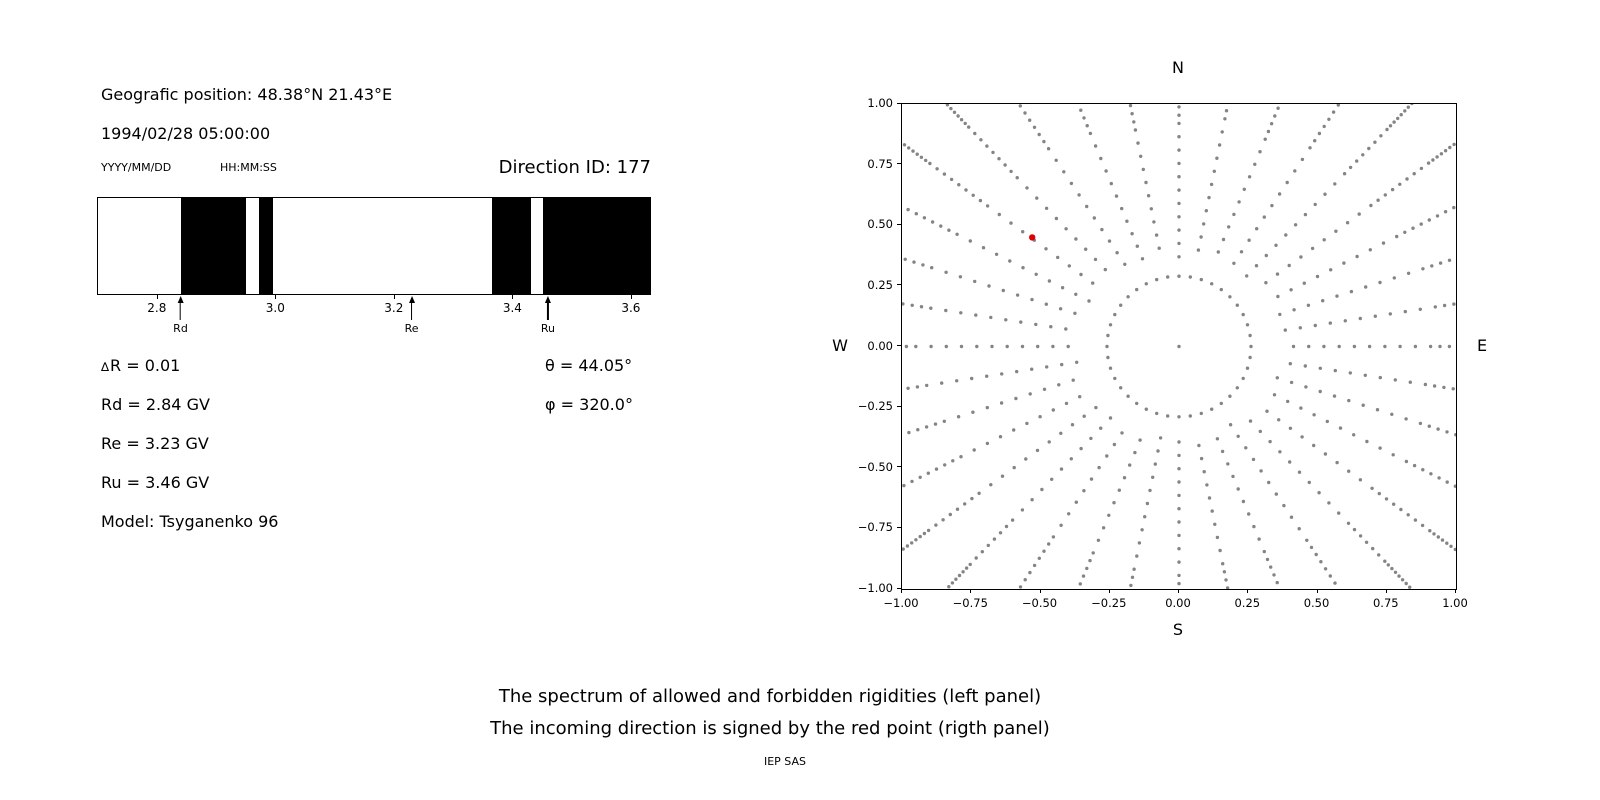 The height and width of the screenshot is (800, 1600). I want to click on arrow-up-icon, so click(180, 299).